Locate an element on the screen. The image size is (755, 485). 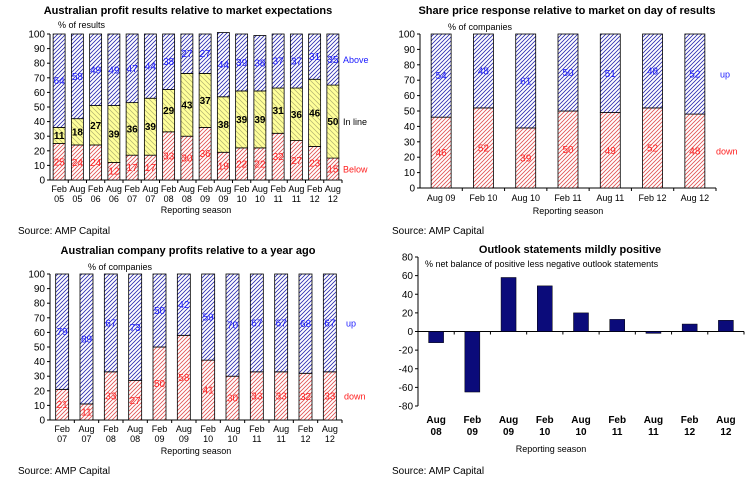
data-label: 22 is located at coordinates (242, 164).